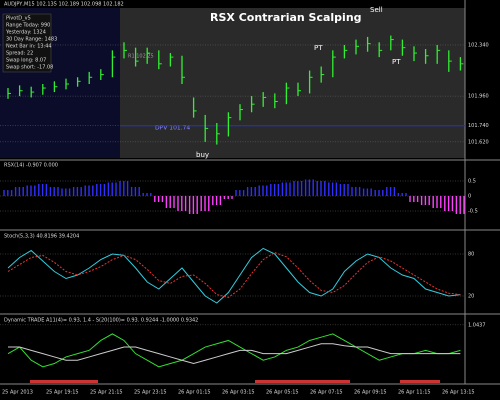  Describe the element at coordinates (194, 393) in the screenshot. I see `time-label: 26 Apr 01:15` at that location.